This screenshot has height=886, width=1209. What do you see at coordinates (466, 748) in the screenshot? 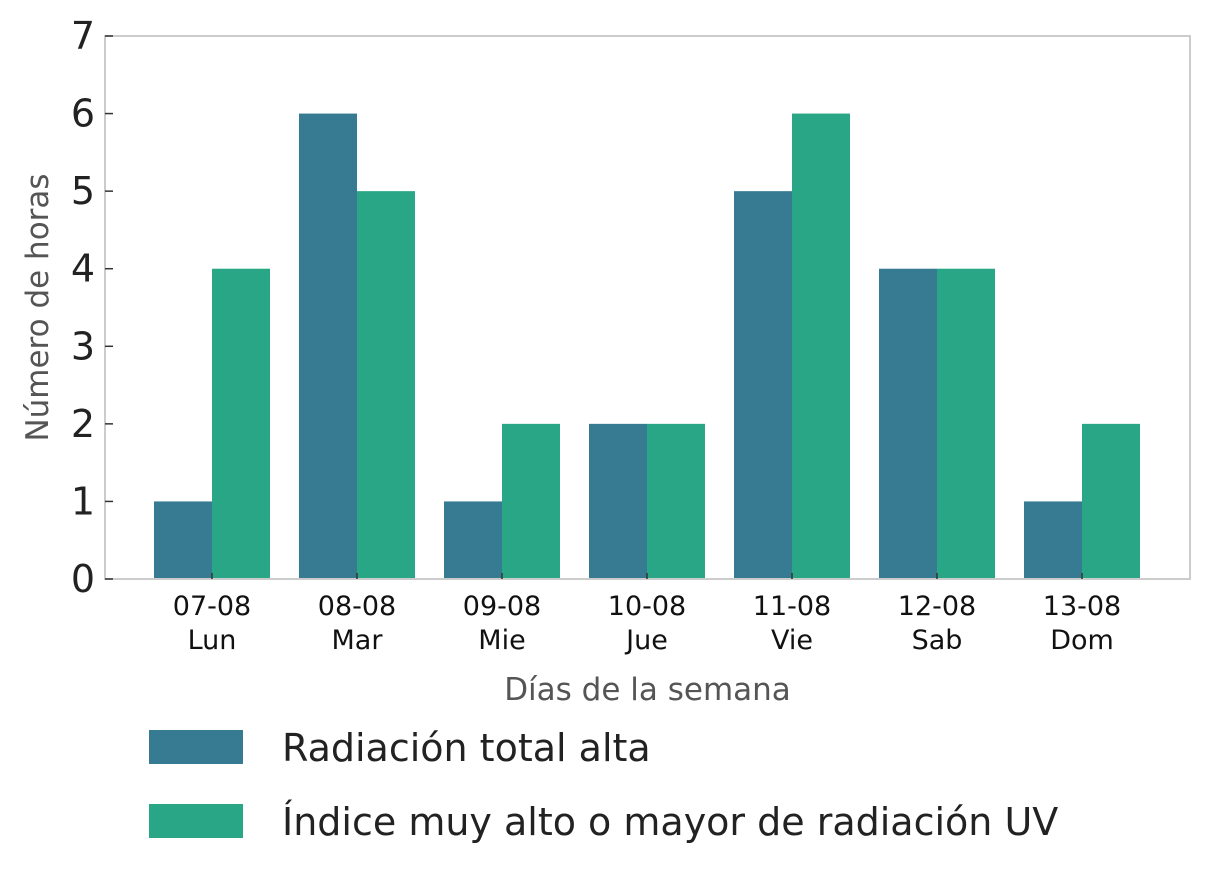
I see `legend-label: Radiación total alta` at bounding box center [466, 748].